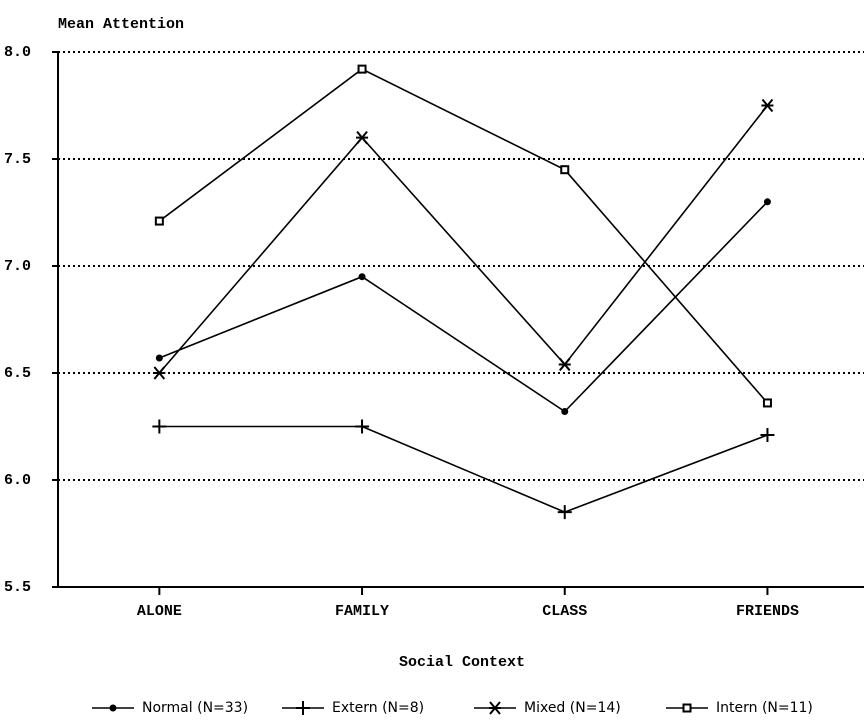 The height and width of the screenshot is (724, 864). What do you see at coordinates (572, 708) in the screenshot?
I see `legend-label: Mixed (N=14)` at bounding box center [572, 708].